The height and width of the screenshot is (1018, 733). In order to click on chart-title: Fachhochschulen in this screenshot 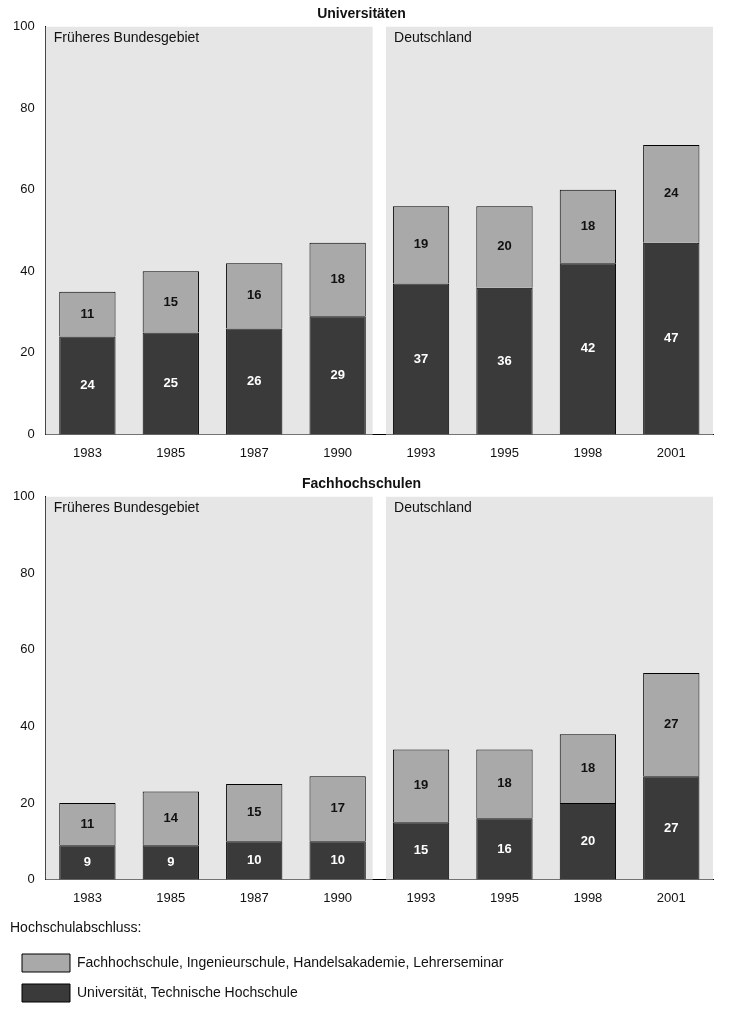, I will do `click(361, 483)`.